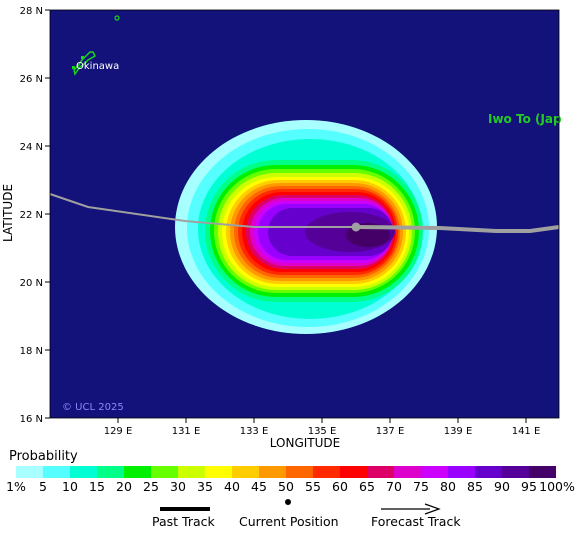 The width and height of the screenshot is (580, 537). What do you see at coordinates (300, 507) in the screenshot?
I see `track-key` at bounding box center [300, 507].